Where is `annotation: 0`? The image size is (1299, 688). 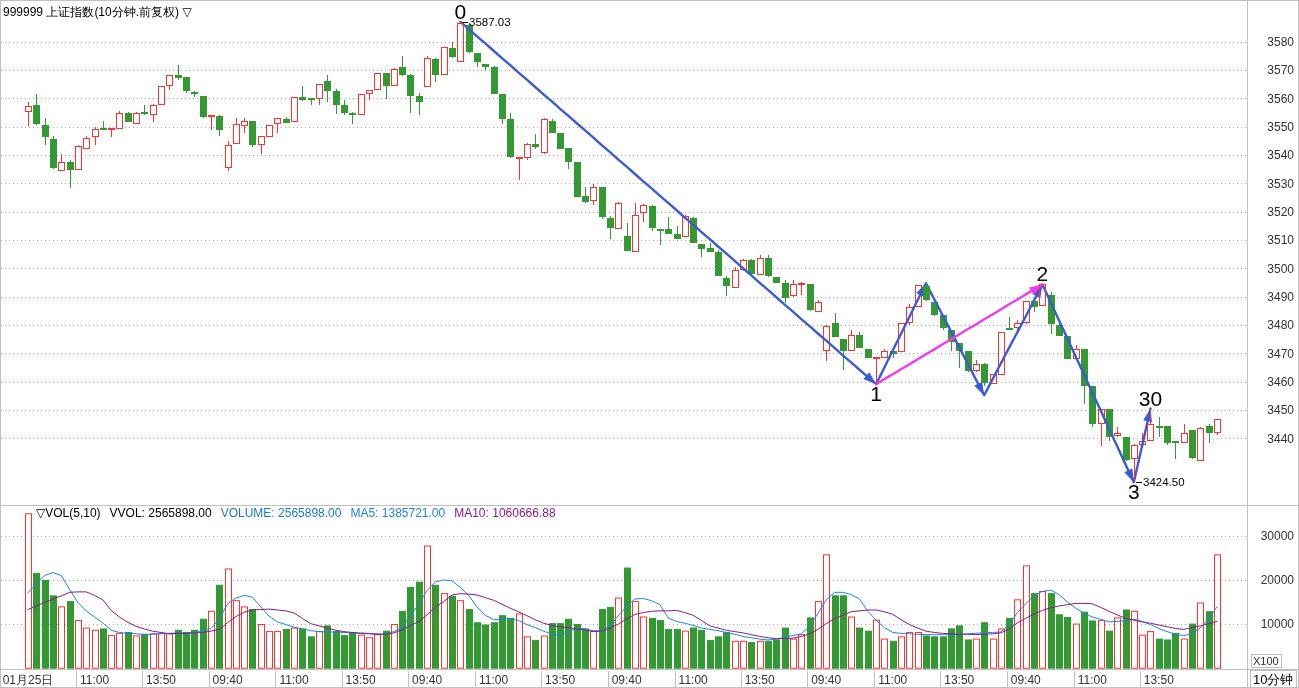 annotation: 0 is located at coordinates (460, 11).